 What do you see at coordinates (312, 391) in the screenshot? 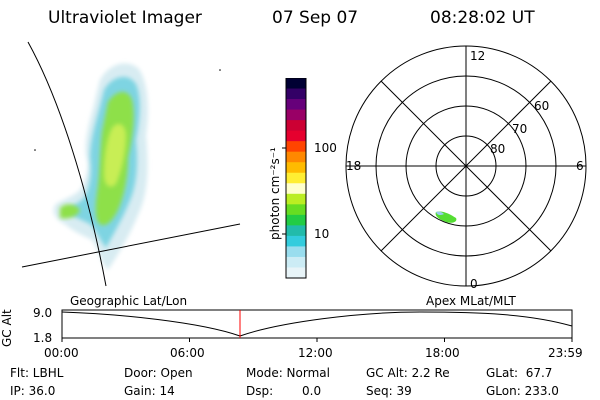
I see `dsp-value: 0.0` at bounding box center [312, 391].